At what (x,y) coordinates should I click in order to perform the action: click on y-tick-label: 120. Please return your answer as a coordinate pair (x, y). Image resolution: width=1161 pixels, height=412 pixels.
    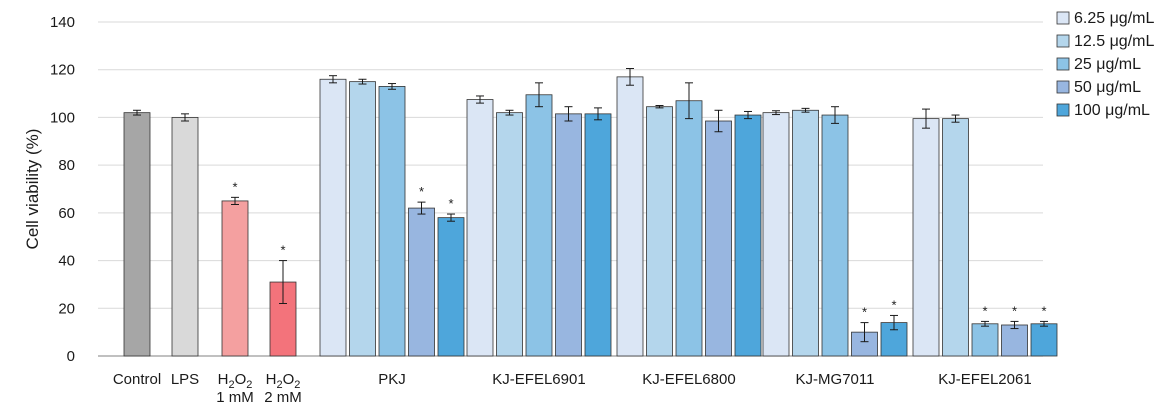
    Looking at the image, I should click on (62, 70).